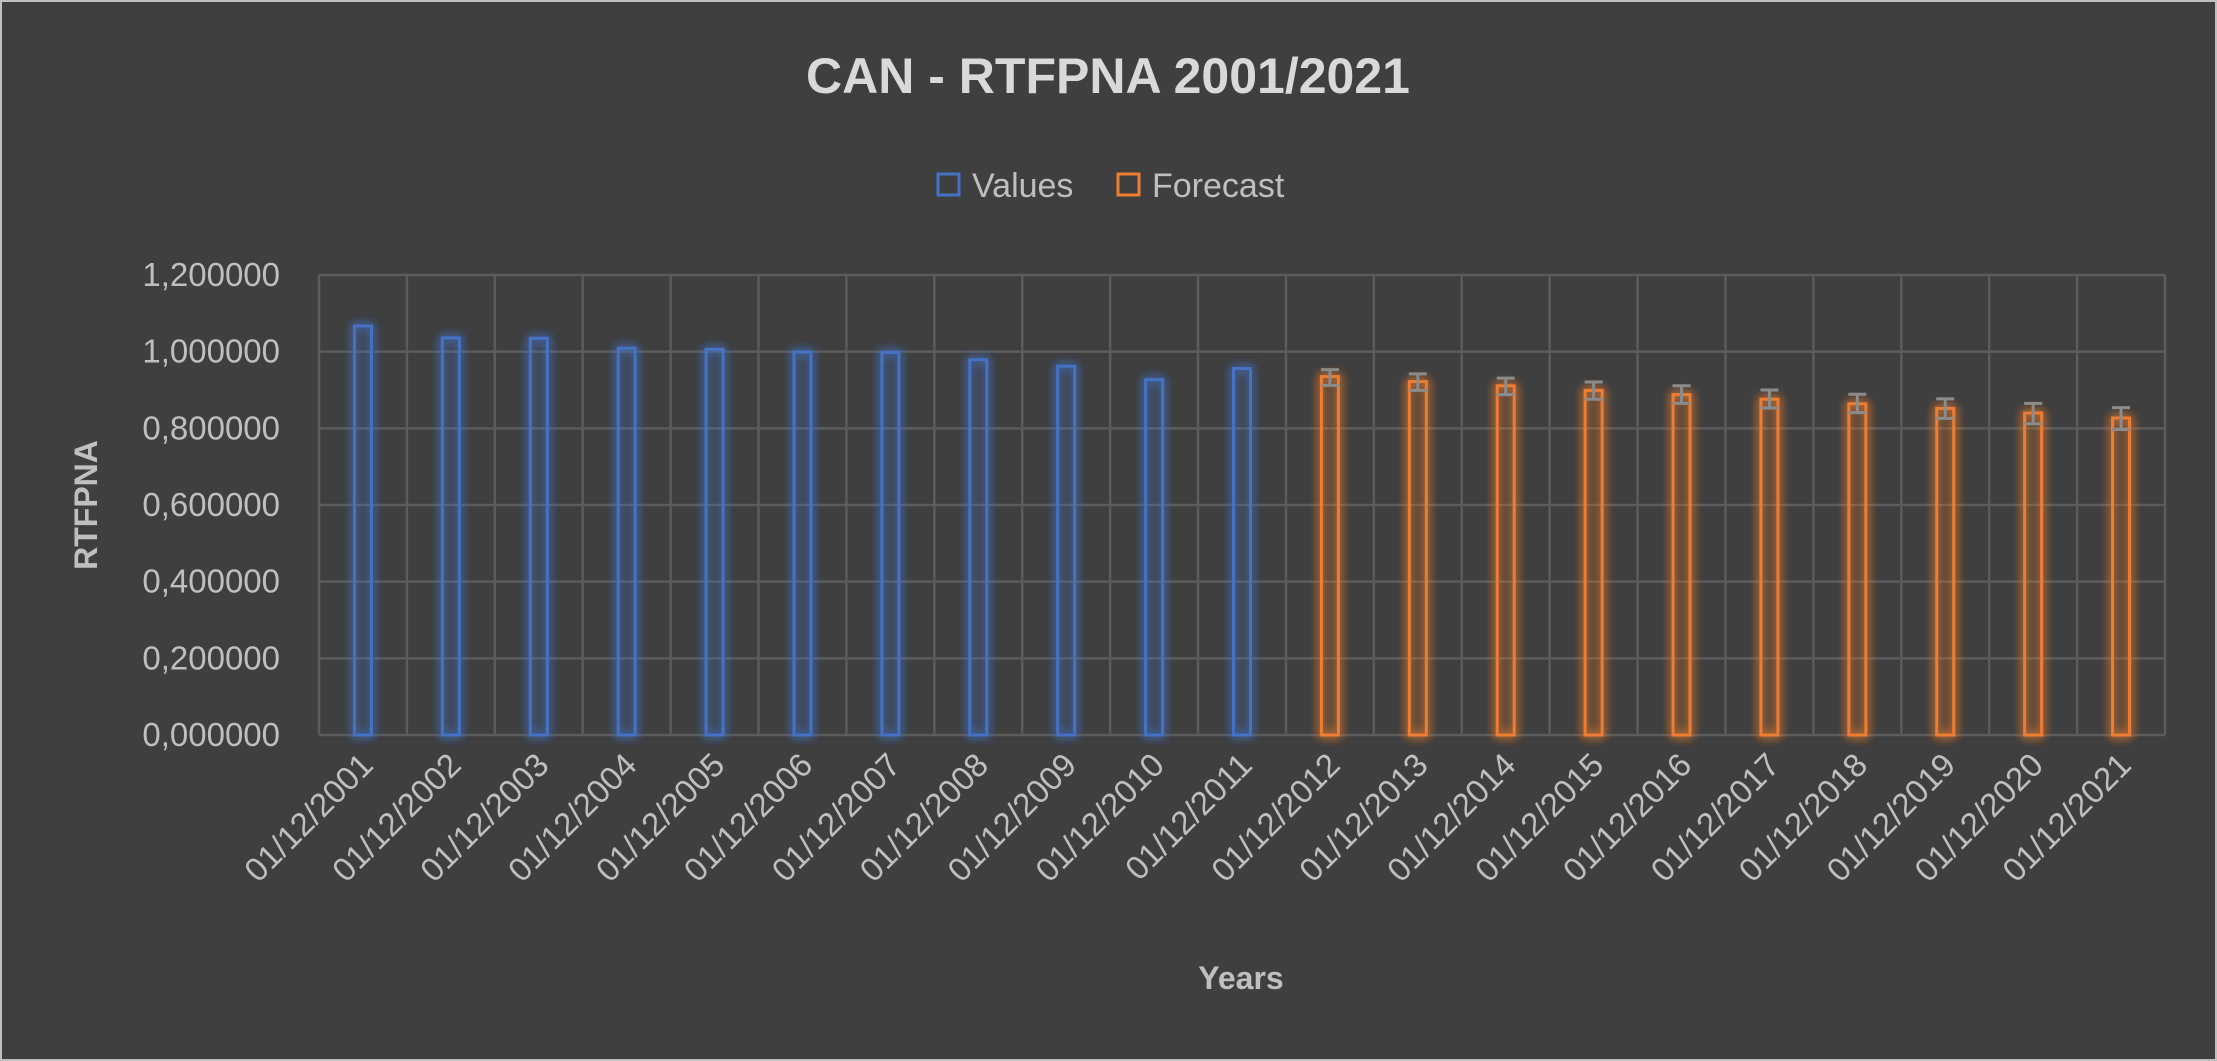  What do you see at coordinates (211, 734) in the screenshot?
I see `y-tick-label: 0,000000` at bounding box center [211, 734].